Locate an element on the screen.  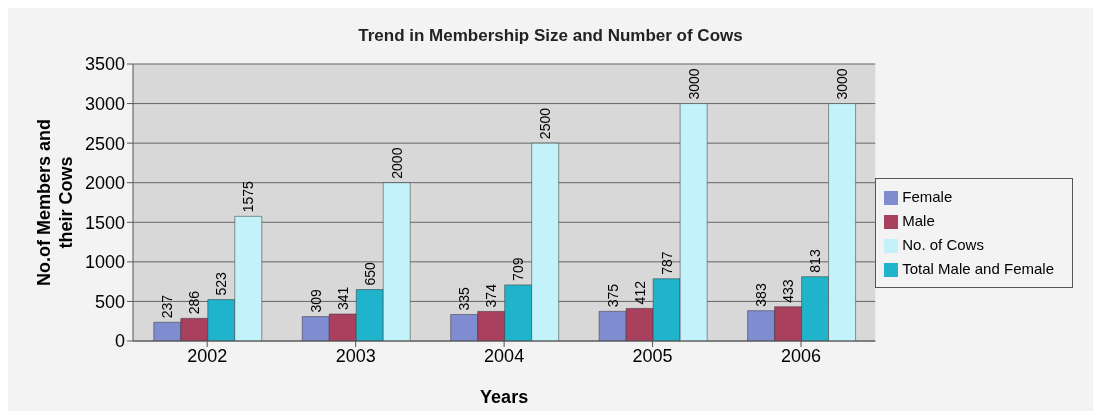
y-tick-label: 1000 is located at coordinates (104, 262).